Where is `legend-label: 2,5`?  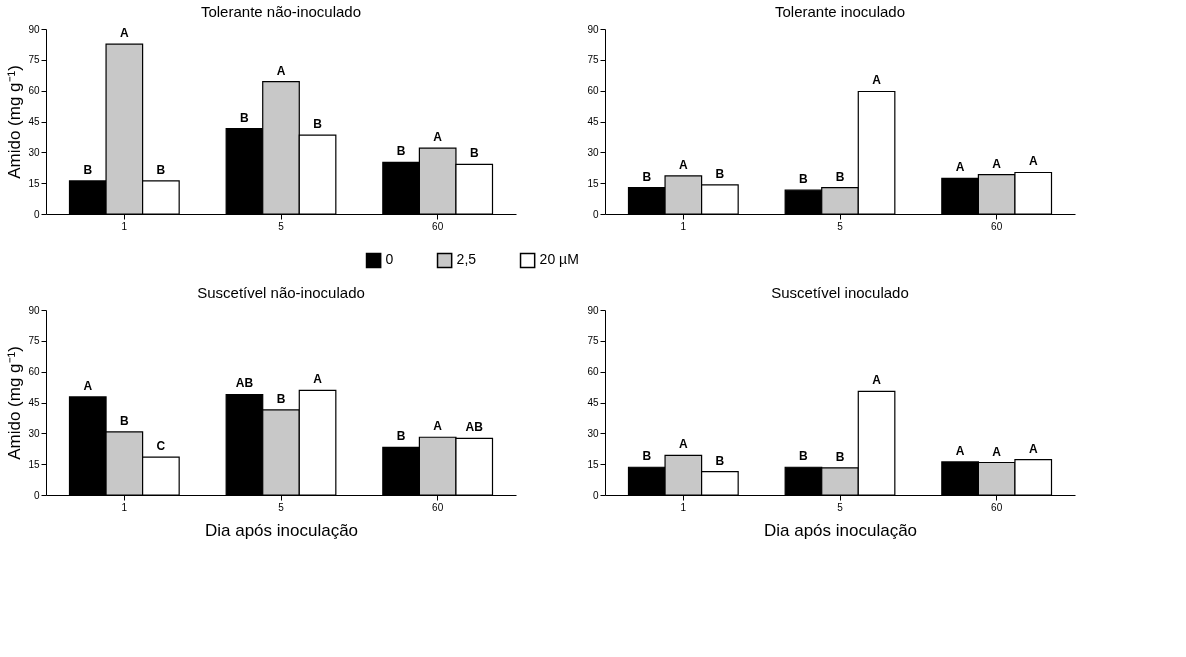
legend-label: 2,5 is located at coordinates (466, 259).